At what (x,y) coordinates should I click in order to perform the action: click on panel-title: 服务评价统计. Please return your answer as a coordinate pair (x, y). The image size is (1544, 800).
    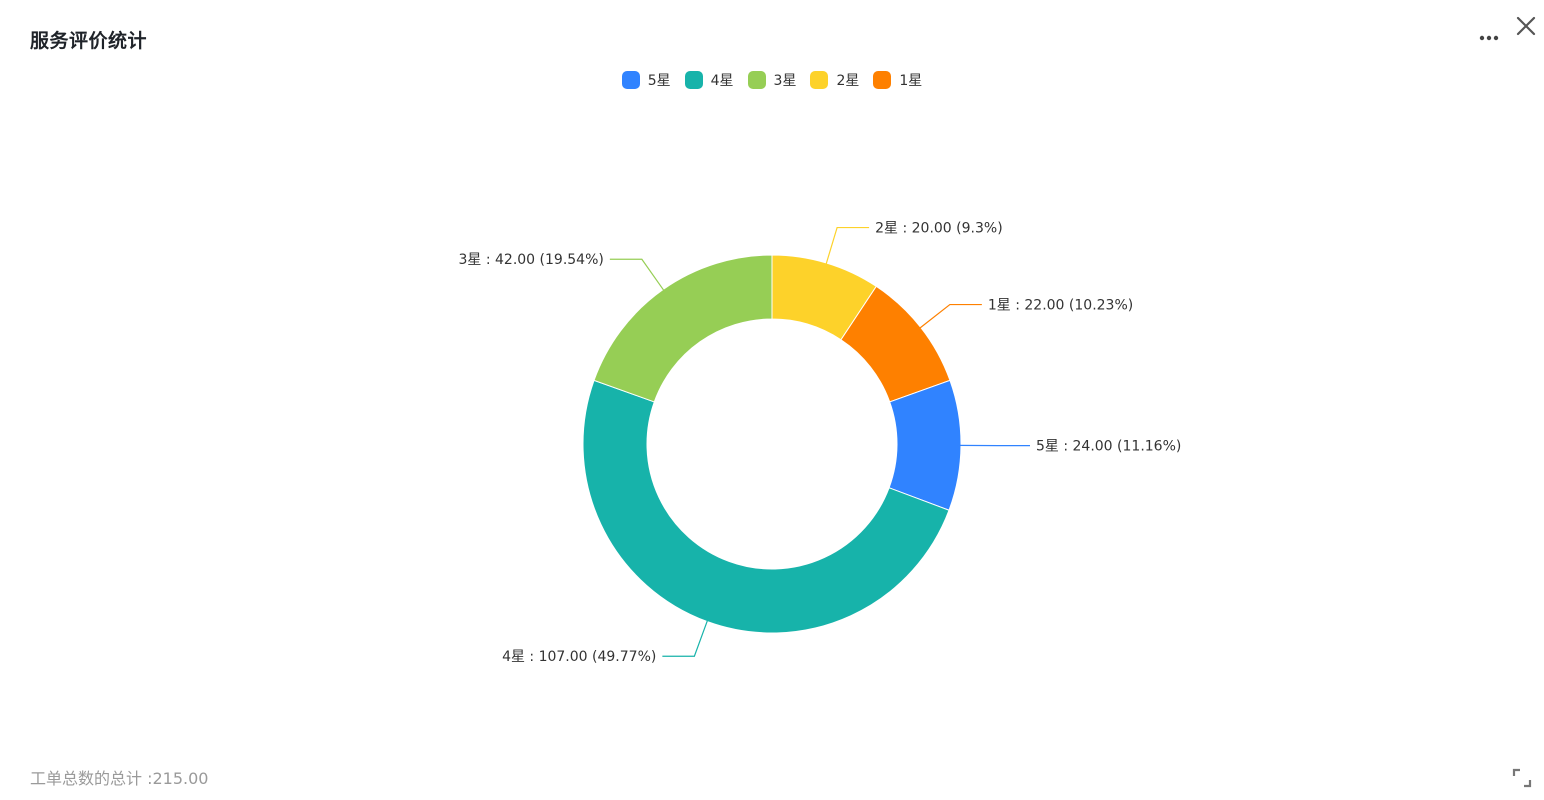
    Looking at the image, I should click on (89, 41).